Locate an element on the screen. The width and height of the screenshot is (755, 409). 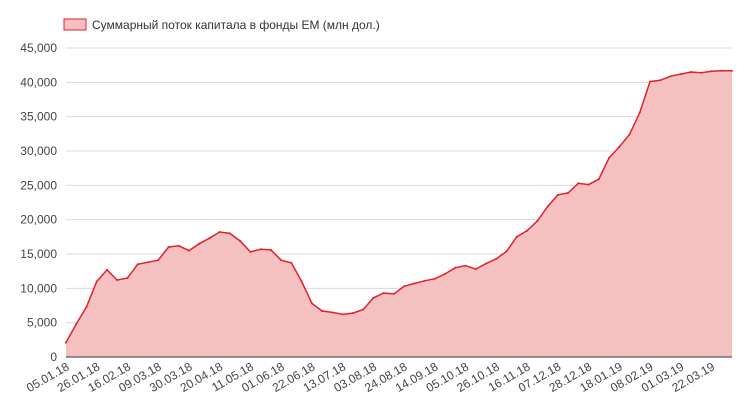
y-tick-label: 15,000 is located at coordinates (38, 254).